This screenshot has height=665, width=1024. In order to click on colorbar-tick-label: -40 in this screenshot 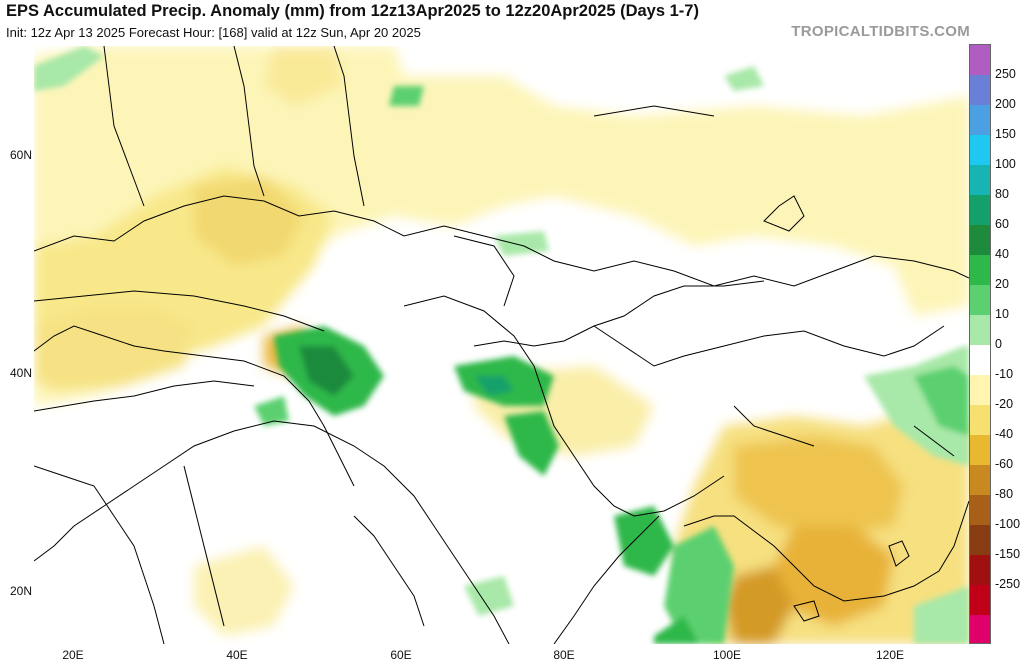, I will do `click(1004, 434)`.